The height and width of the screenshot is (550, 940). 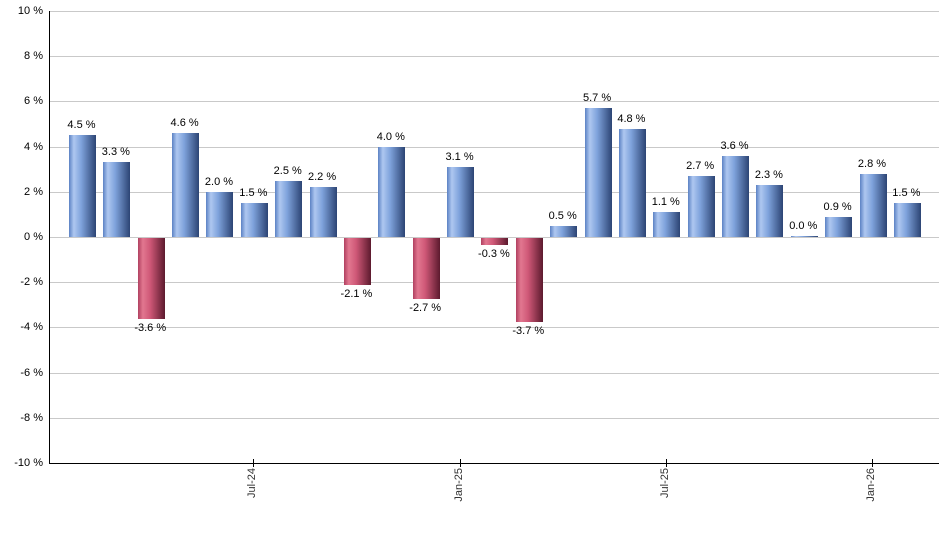 I want to click on x-axis-tick-label: Jan-26, so click(x=871, y=485).